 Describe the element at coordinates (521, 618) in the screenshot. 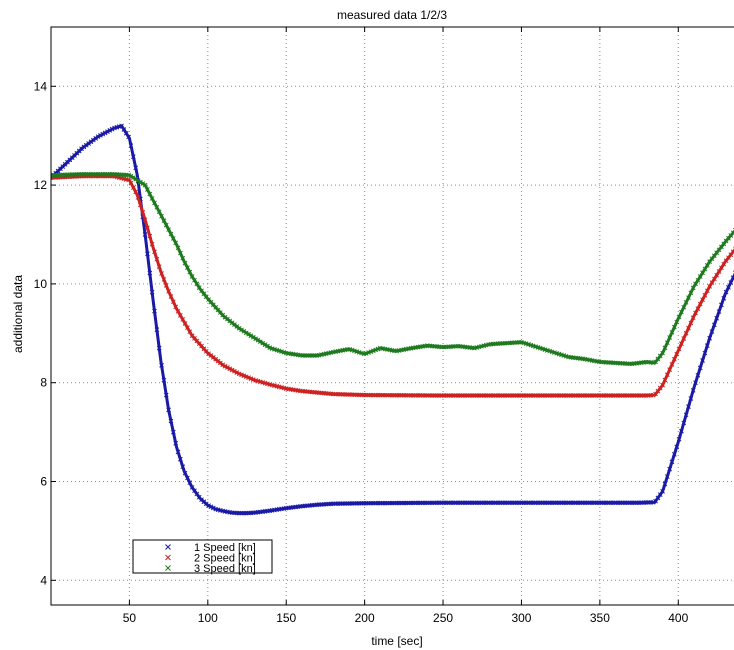

I see `x-tick-label: 300` at that location.